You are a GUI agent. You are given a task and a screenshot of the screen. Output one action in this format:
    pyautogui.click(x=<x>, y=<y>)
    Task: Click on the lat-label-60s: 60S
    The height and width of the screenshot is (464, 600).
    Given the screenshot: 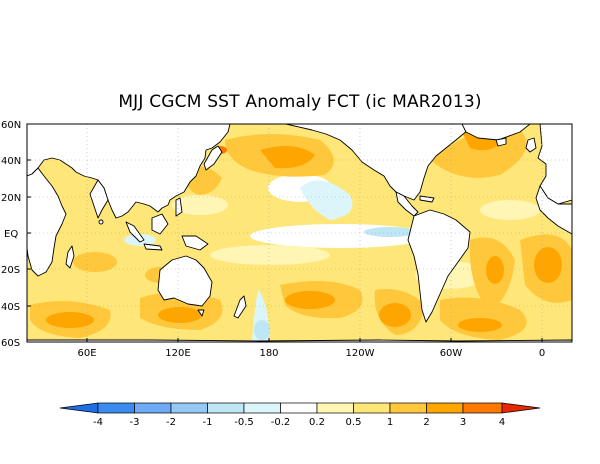 What is the action you would take?
    pyautogui.click(x=10, y=343)
    